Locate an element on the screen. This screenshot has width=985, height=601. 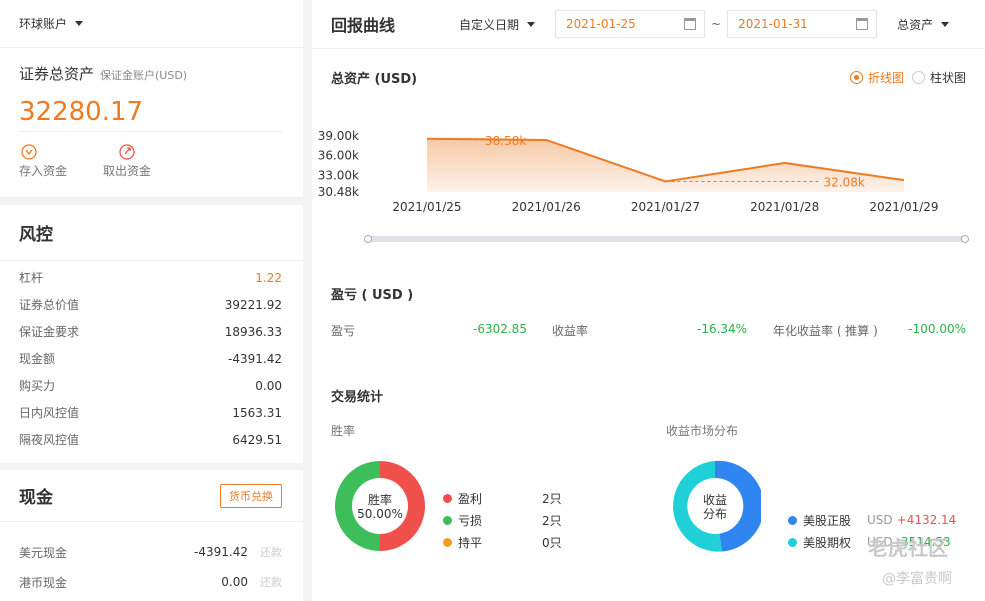
cash-label: 港币现金 is located at coordinates (43, 582).